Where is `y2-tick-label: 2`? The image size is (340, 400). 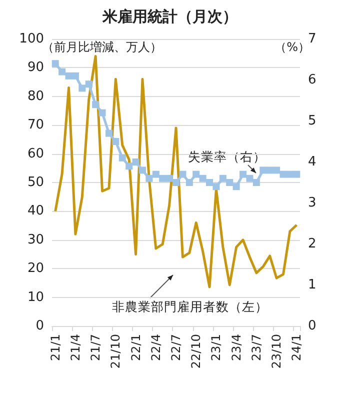
y2-tick-label: 2 is located at coordinates (312, 244).